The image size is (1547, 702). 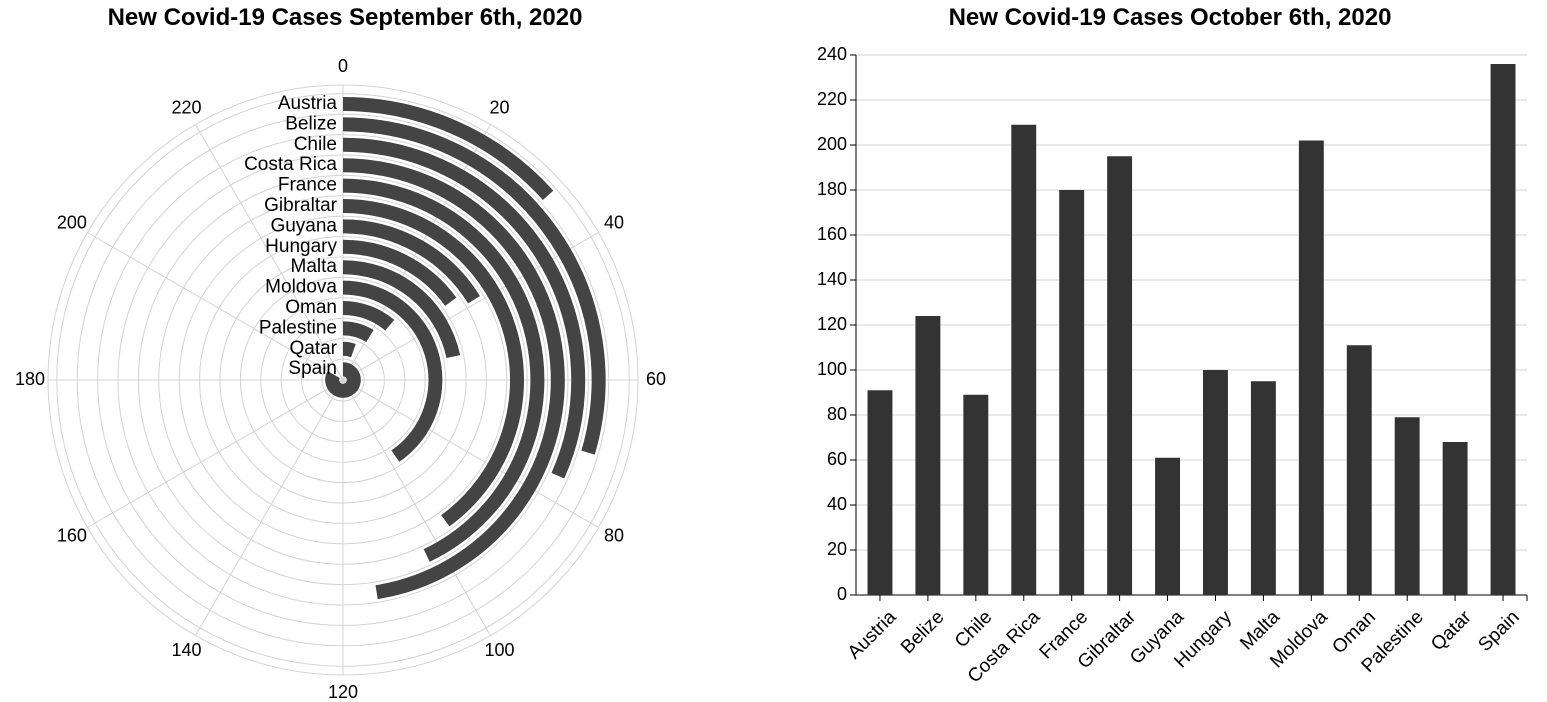 I want to click on radial-chart-title: New Covid-19 Cases September 6th, 2020, so click(x=345, y=17).